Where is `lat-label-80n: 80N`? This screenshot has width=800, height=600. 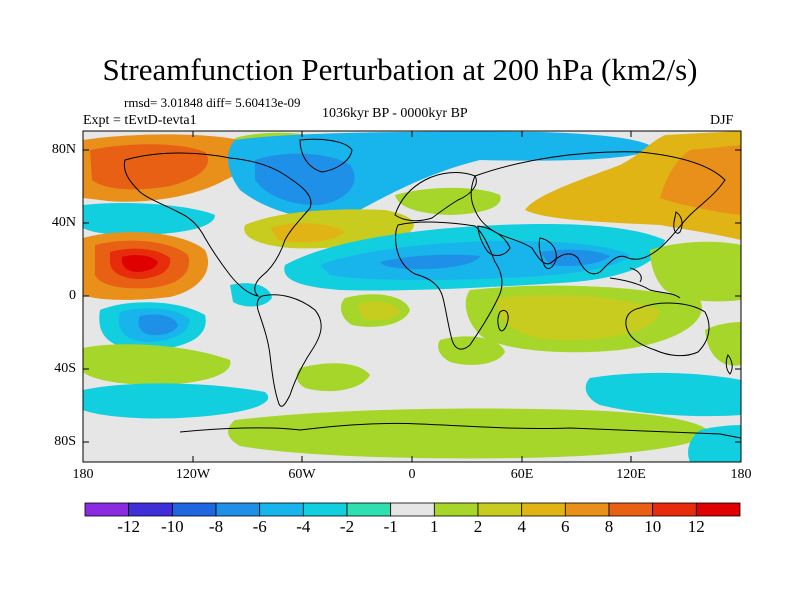 lat-label-80n: 80N is located at coordinates (63, 149).